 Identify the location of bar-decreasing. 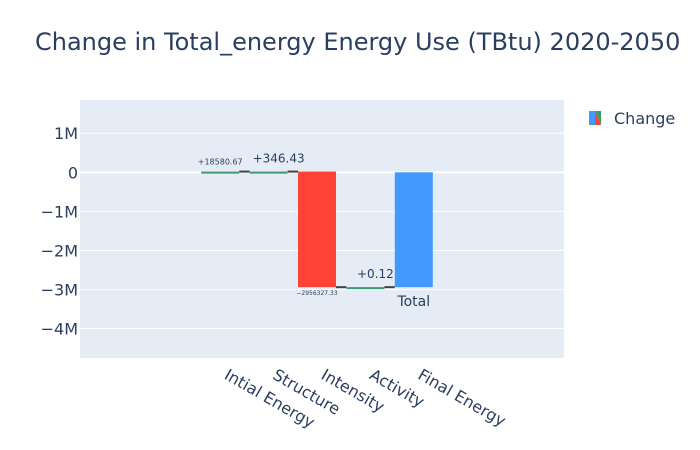
(317, 229).